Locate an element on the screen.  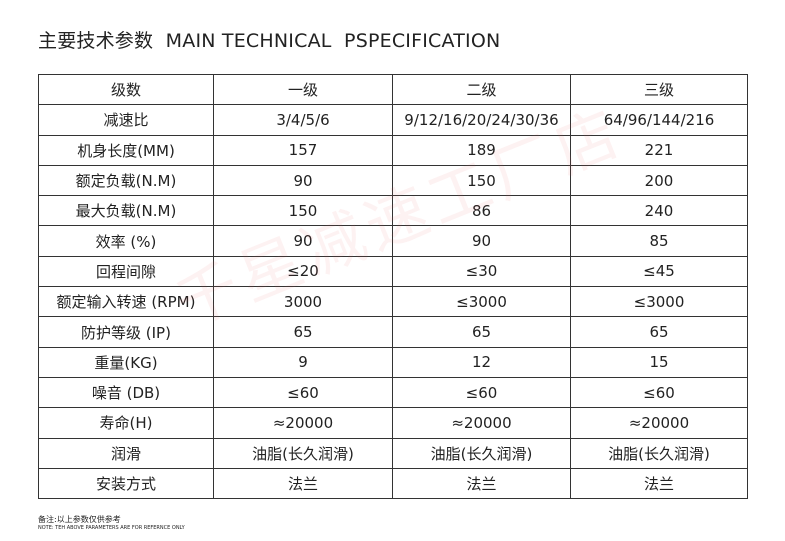
cell: 9 is located at coordinates (303, 362).